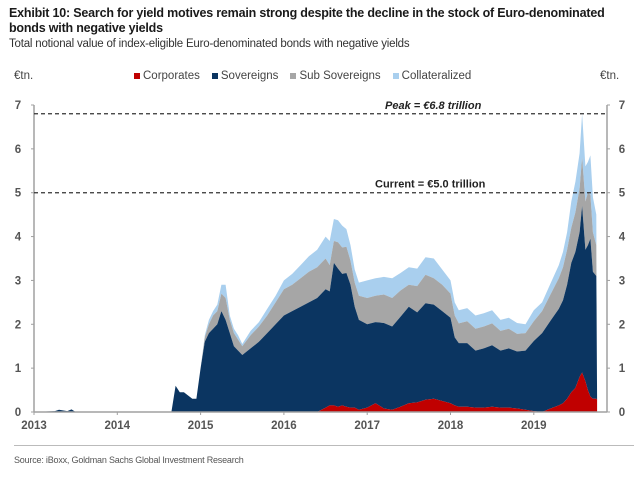  What do you see at coordinates (18, 238) in the screenshot?
I see `y-tick-label-left: 4` at bounding box center [18, 238].